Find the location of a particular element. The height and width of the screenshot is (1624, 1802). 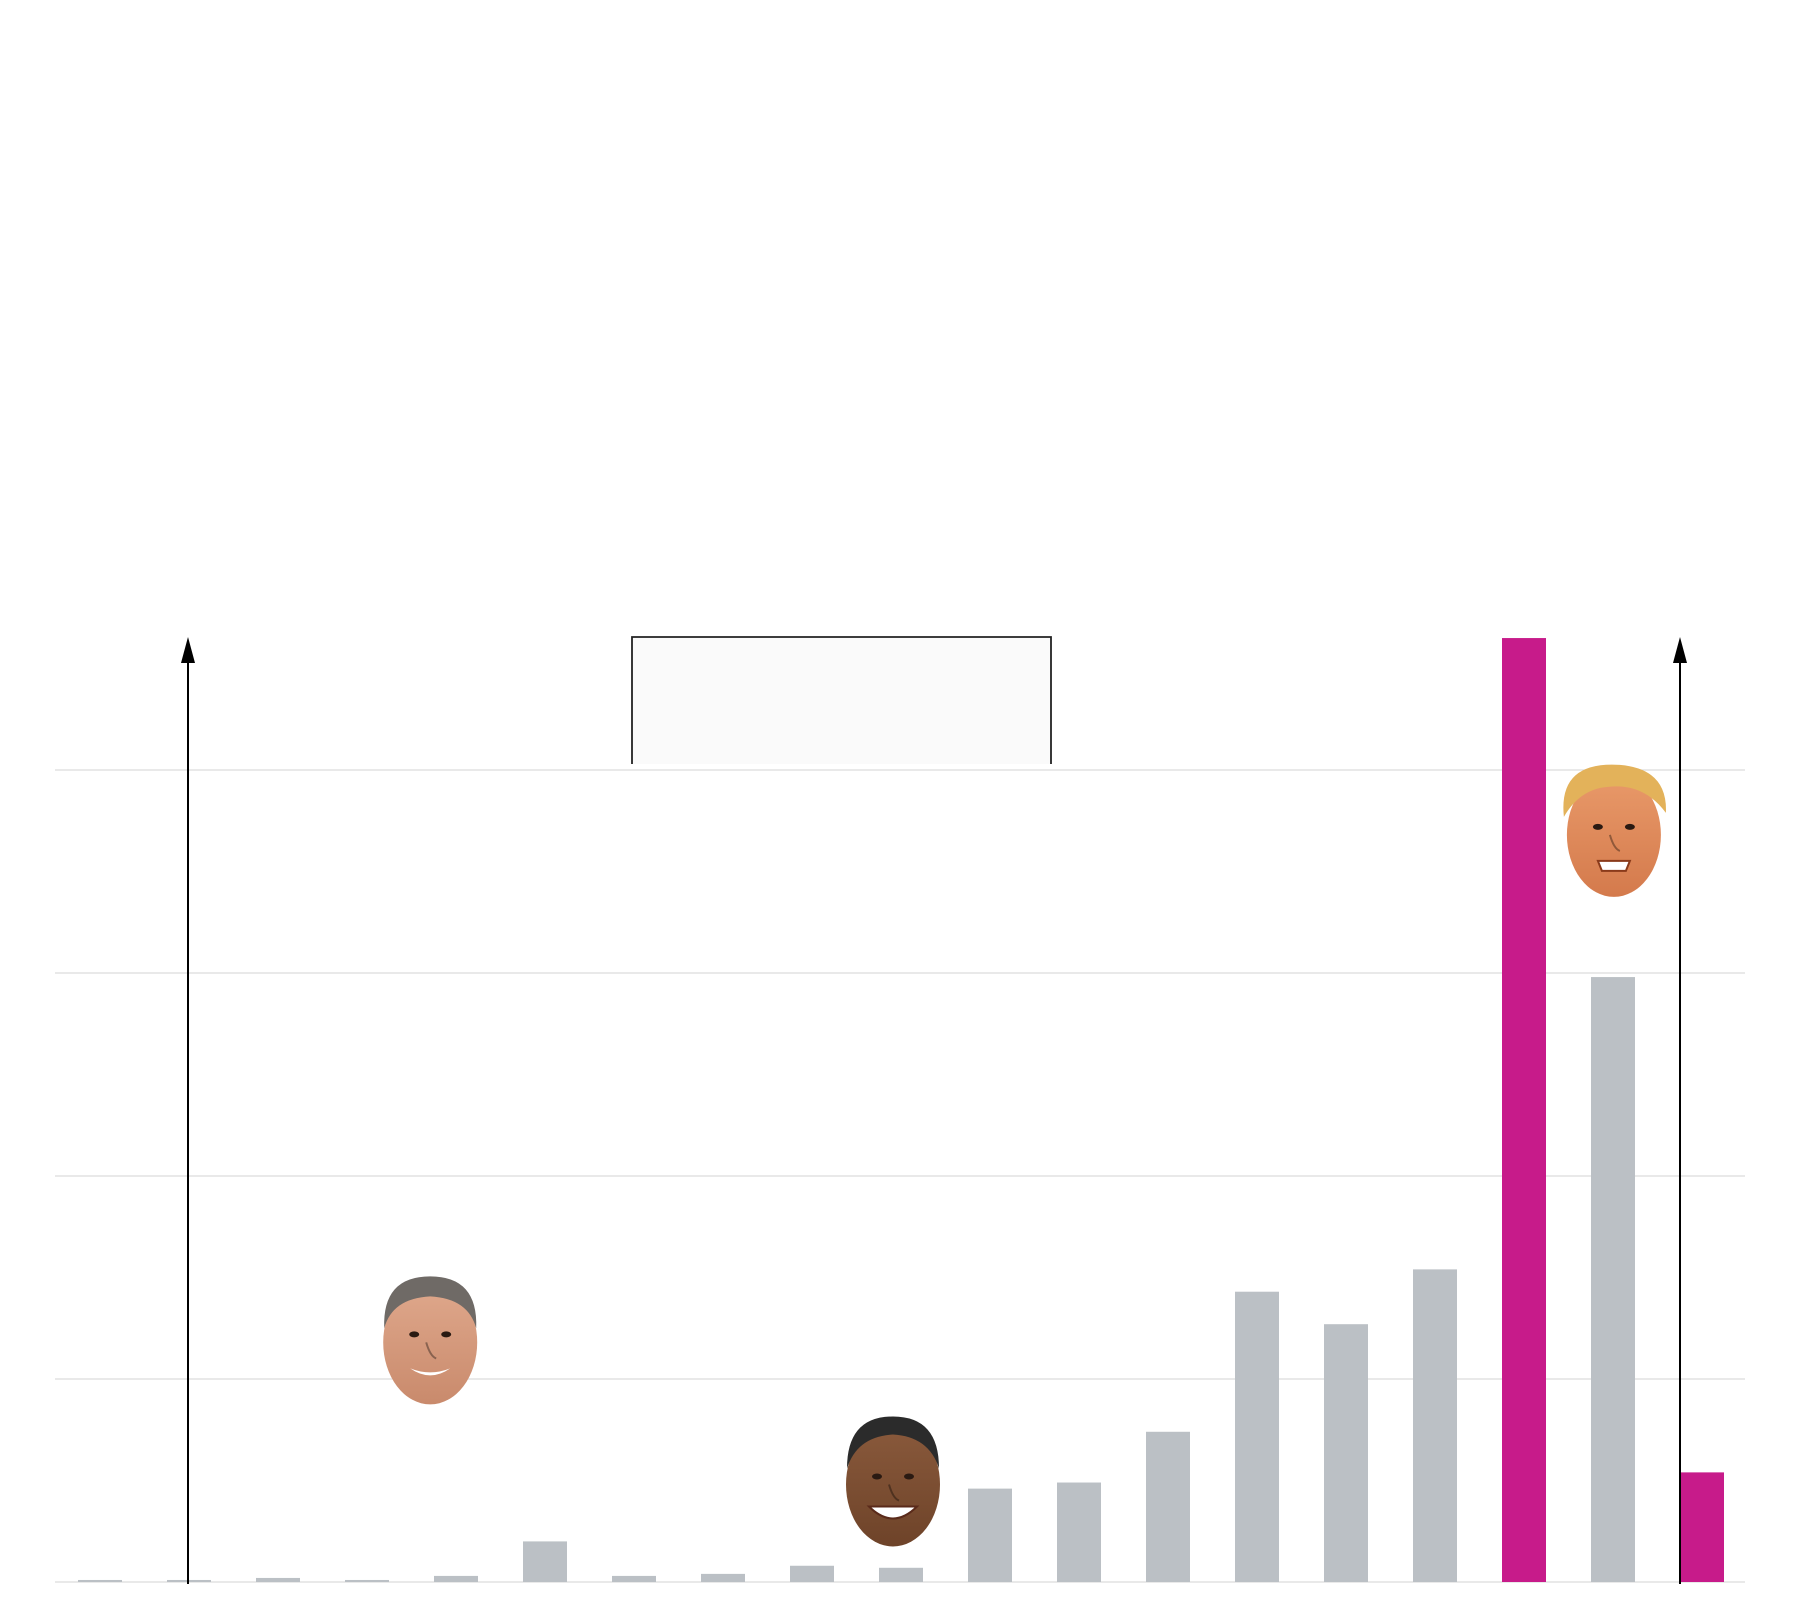

term-start-arrow-2-head is located at coordinates (1680, 650).